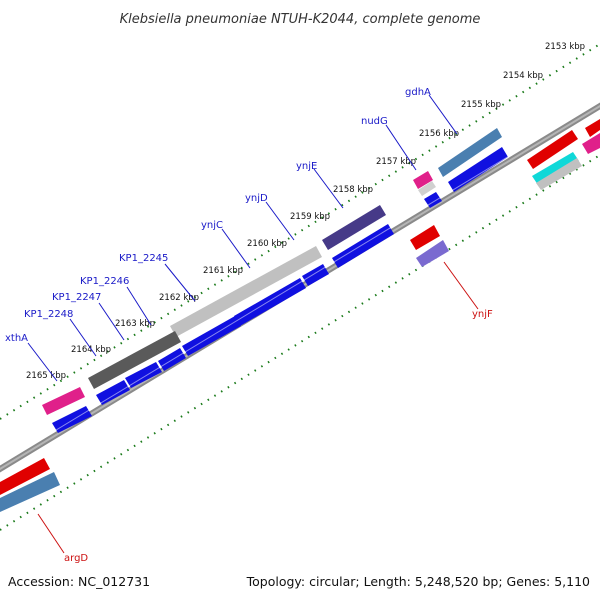 The image size is (600, 600). I want to click on gene-label-ynjF: ynjF, so click(482, 314).